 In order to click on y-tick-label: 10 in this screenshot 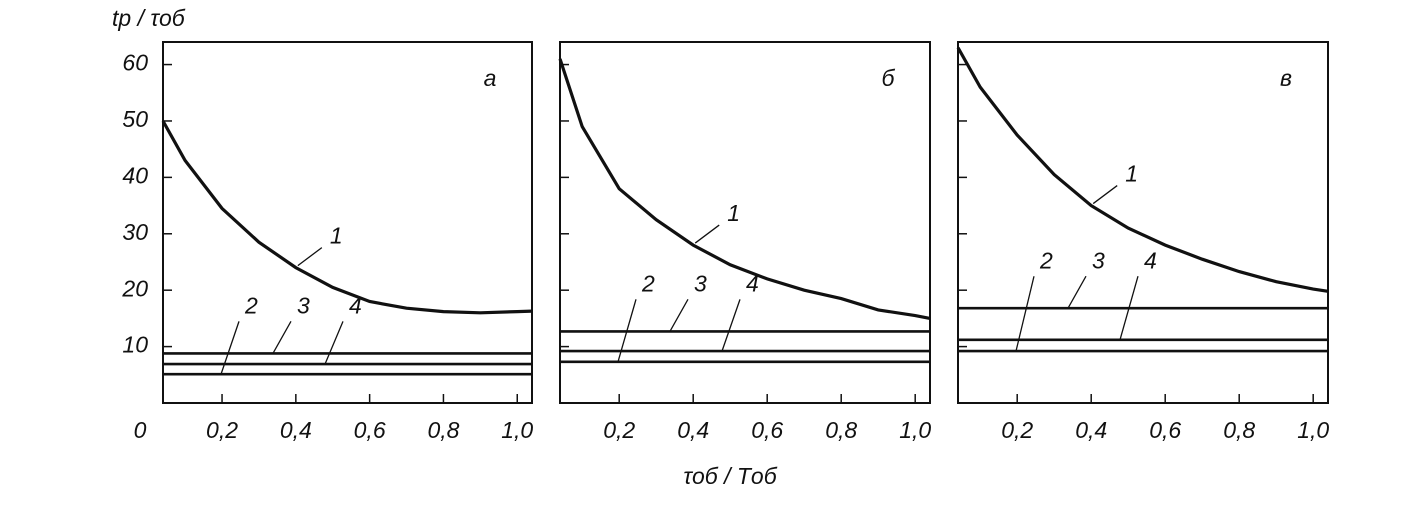, I will do `click(135, 345)`.